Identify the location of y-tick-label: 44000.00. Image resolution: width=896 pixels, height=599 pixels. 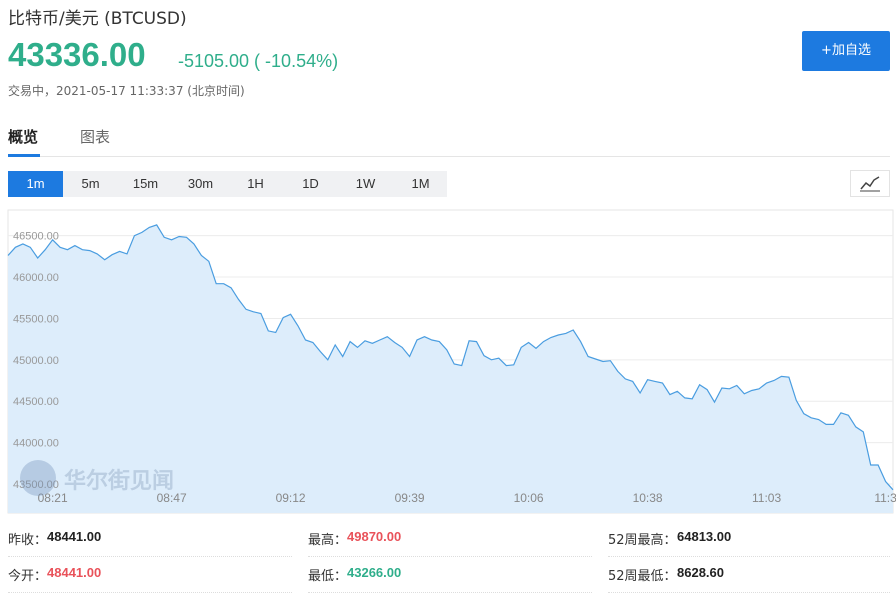
(36, 444).